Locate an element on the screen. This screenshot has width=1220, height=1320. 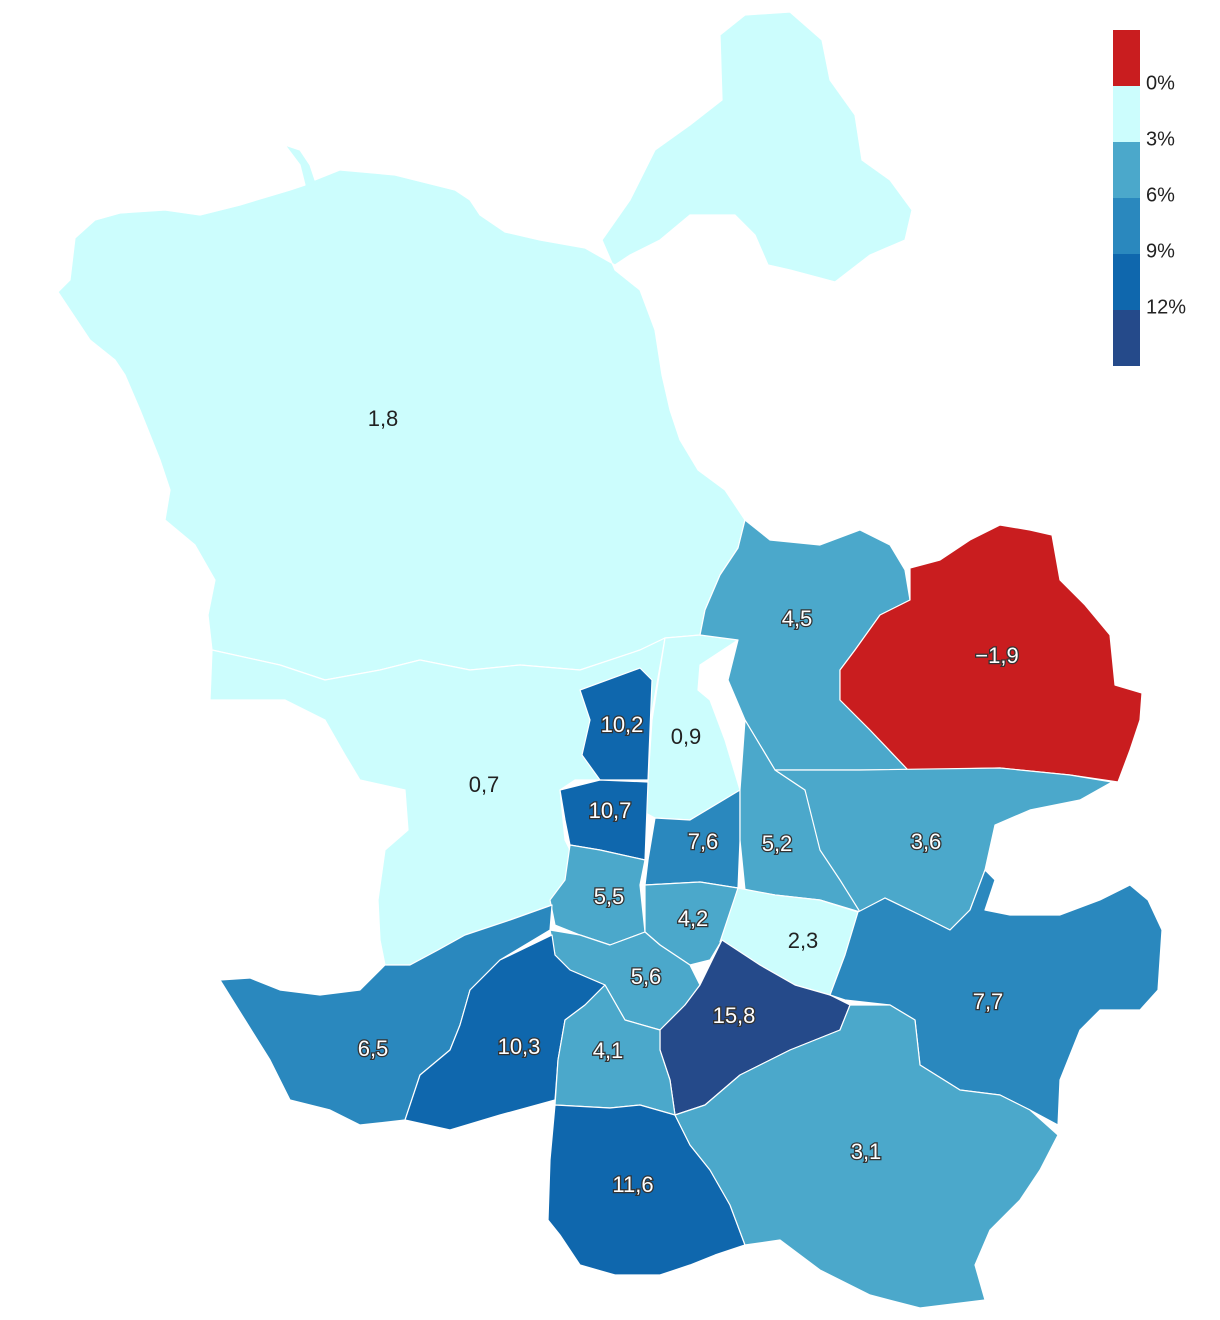
district-value-label: 7,6 is located at coordinates (703, 841).